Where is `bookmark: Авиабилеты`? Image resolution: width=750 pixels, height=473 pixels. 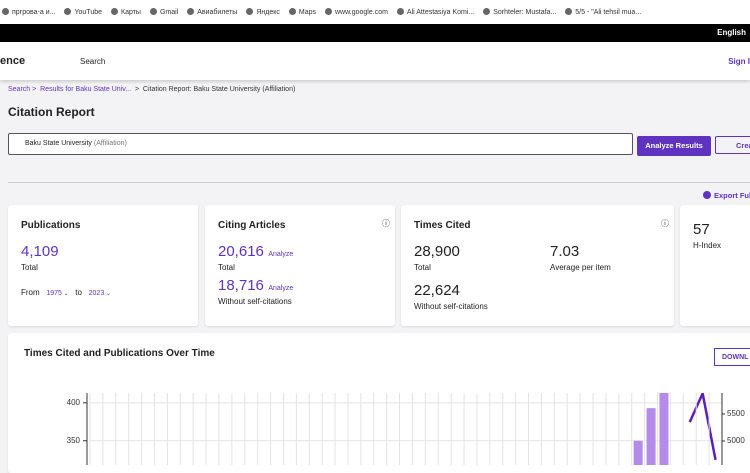 bookmark: Авиабилеты is located at coordinates (212, 12).